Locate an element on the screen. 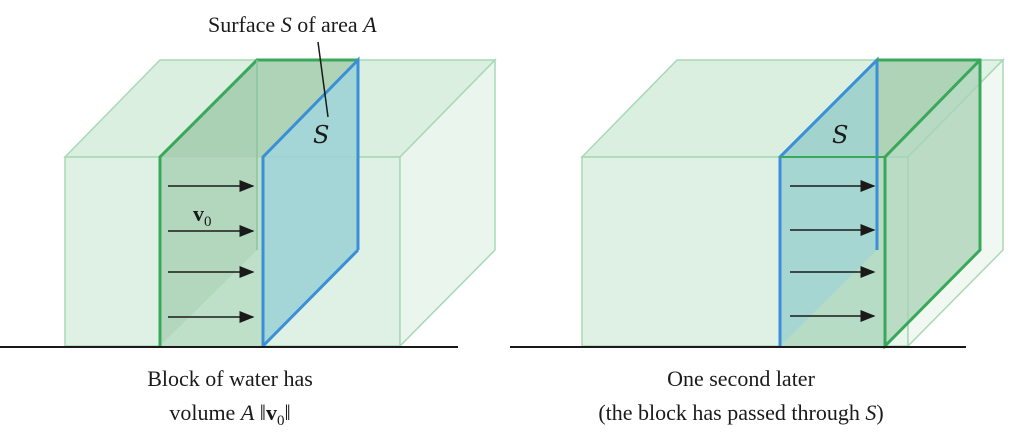 This screenshot has height=436, width=1018. right-caption-line2: (the block has passed through S) is located at coordinates (740, 412).